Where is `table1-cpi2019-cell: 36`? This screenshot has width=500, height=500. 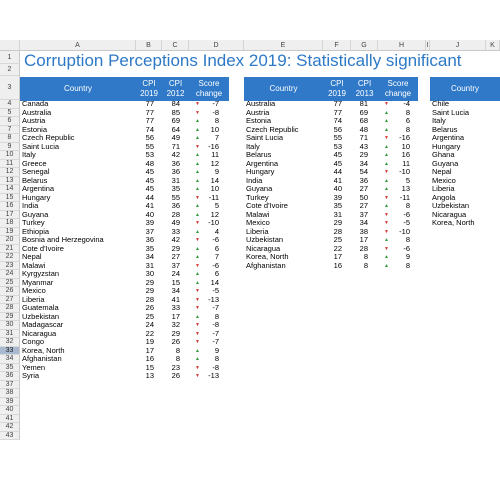 table1-cpi2019-cell: 36 is located at coordinates (149, 239).